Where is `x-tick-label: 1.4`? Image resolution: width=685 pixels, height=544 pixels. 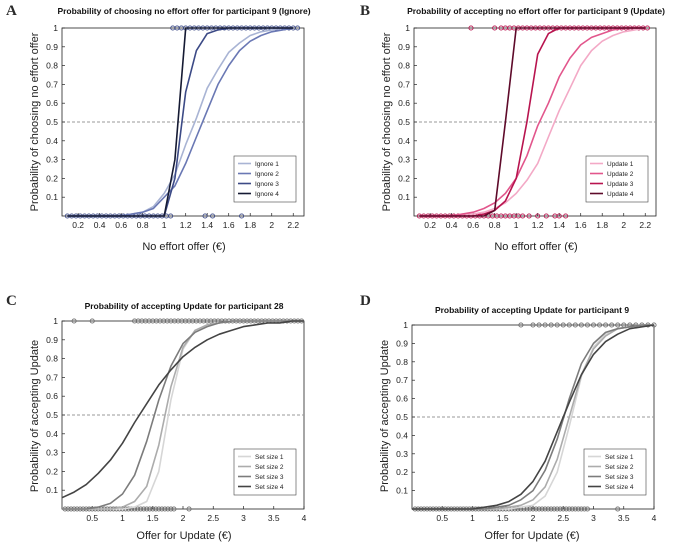
x-tick-label: 1.4 is located at coordinates (559, 225).